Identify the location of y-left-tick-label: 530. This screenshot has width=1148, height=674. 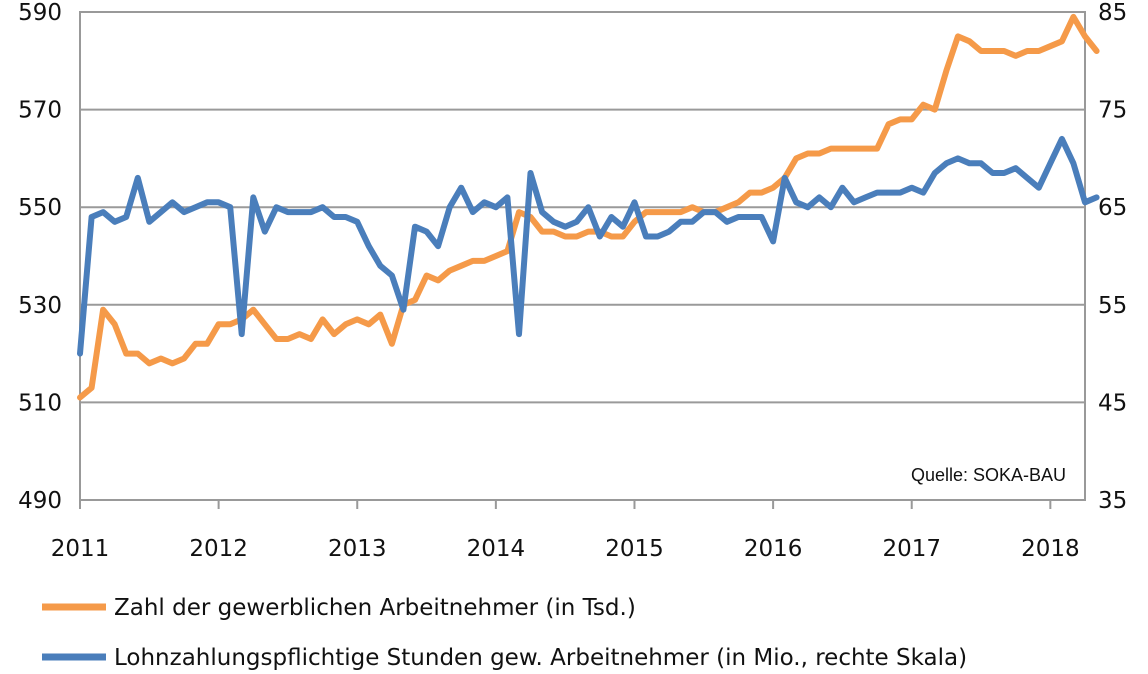
(40, 306).